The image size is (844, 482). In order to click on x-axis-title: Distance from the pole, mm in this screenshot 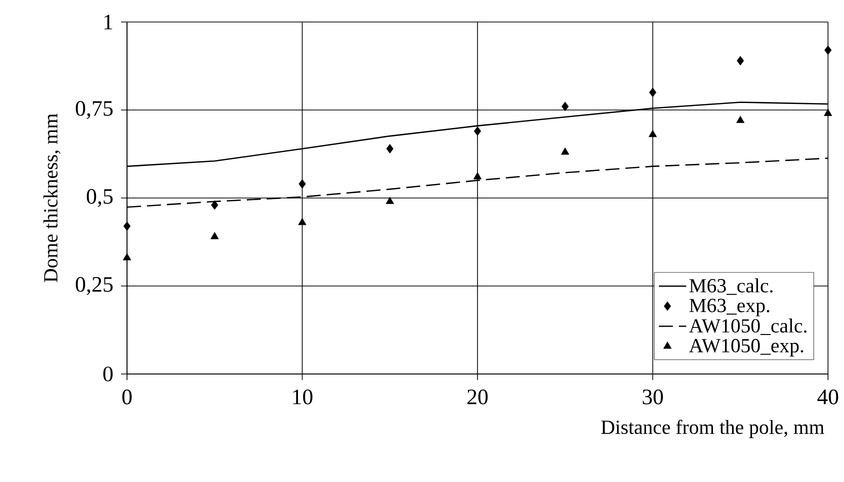, I will do `click(712, 429)`.